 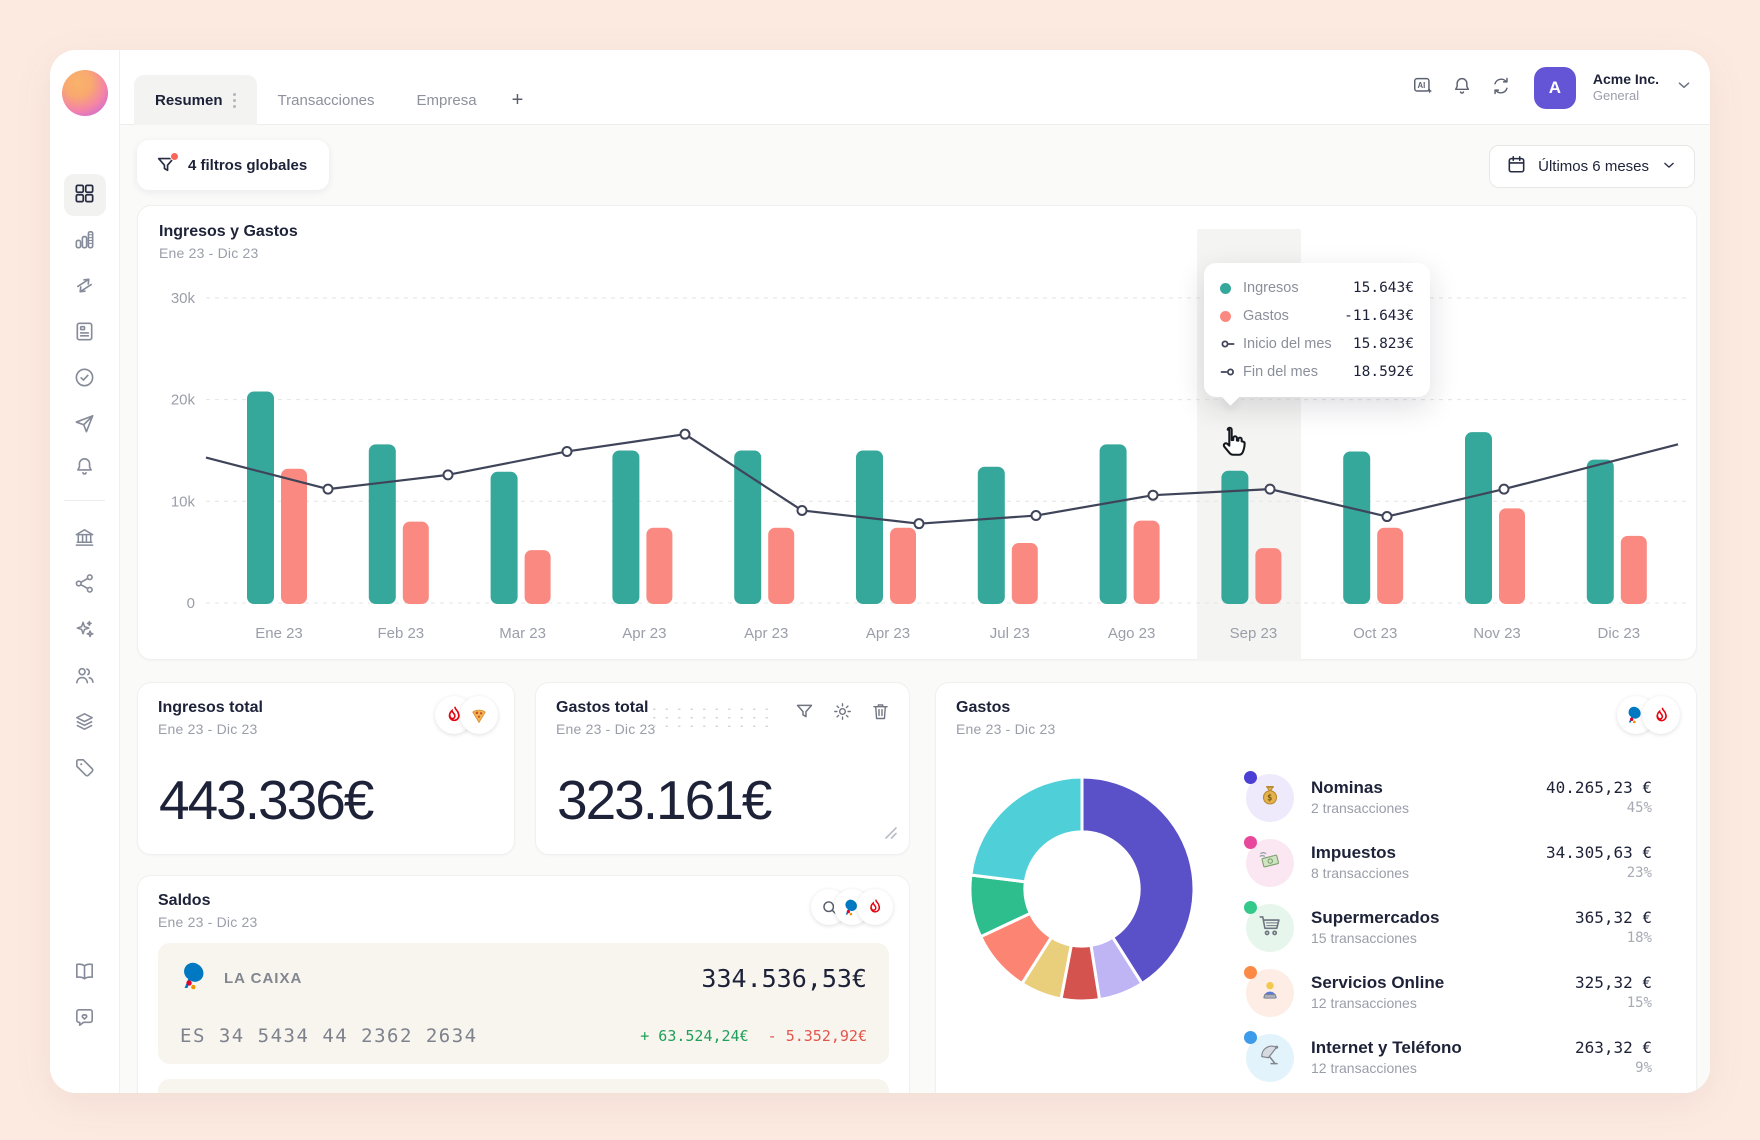 I want to click on resize-handle-icon, so click(x=890, y=835).